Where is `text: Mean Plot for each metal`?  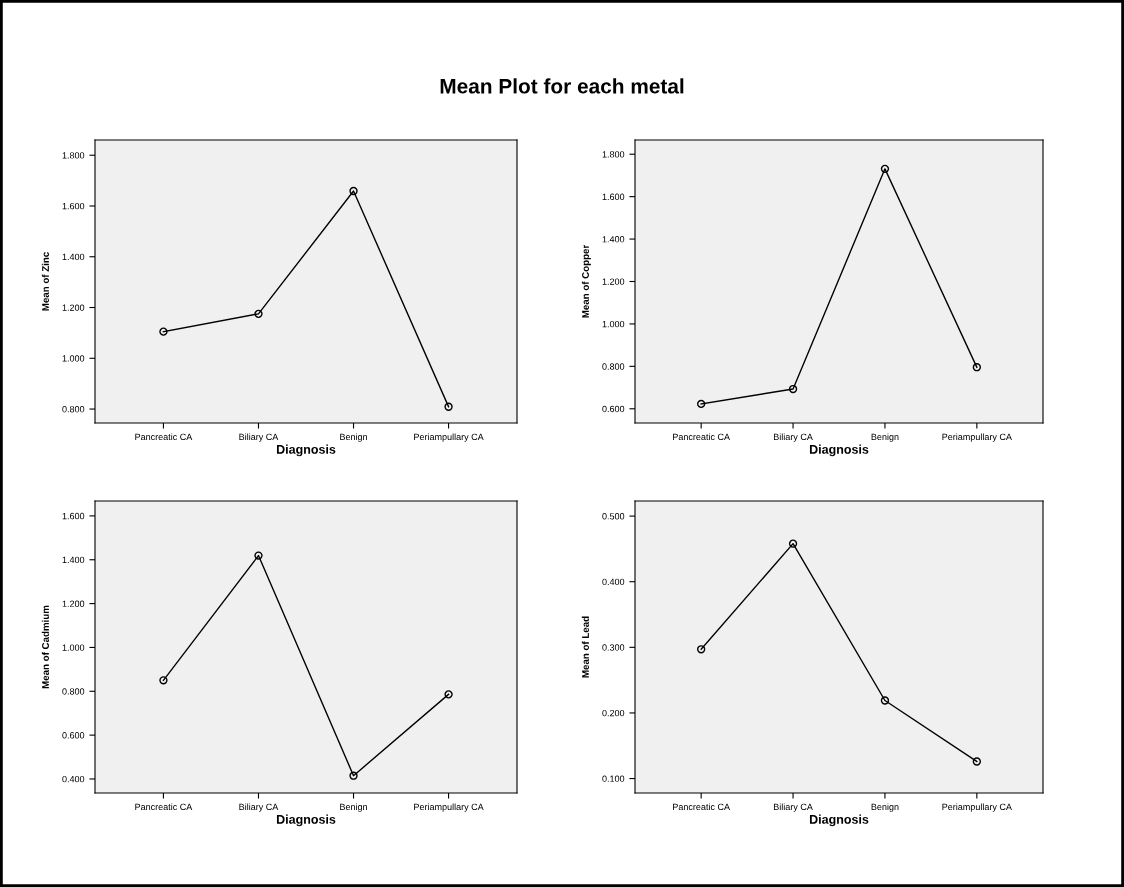
text: Mean Plot for each metal is located at coordinates (562, 86).